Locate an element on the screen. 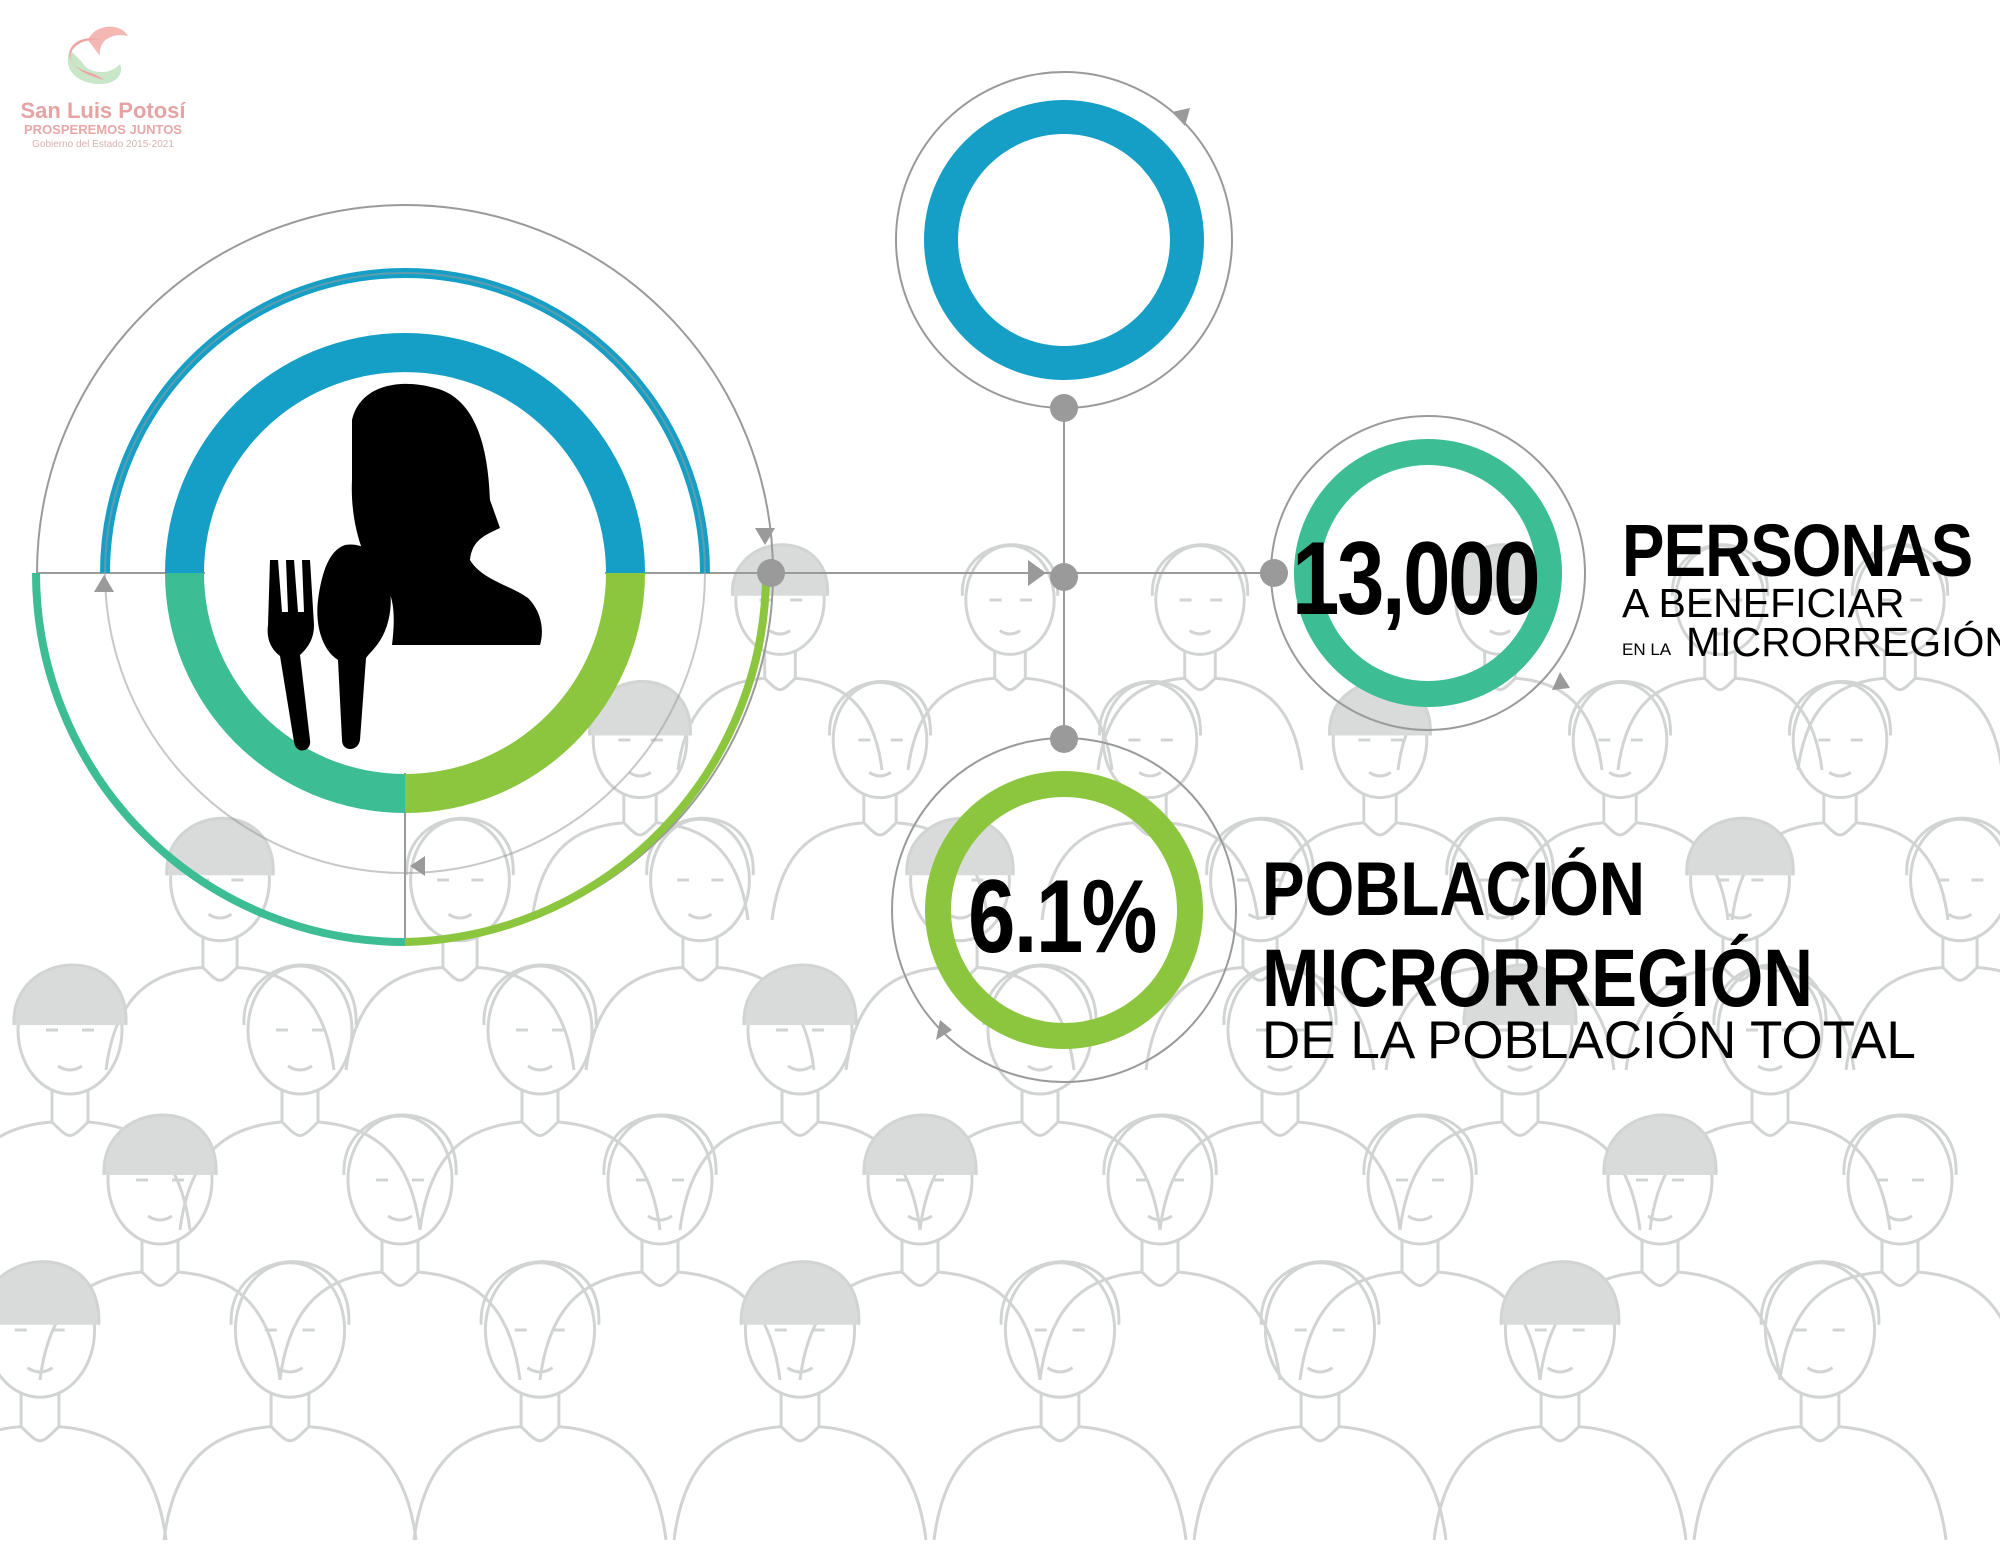 Image resolution: width=2000 pixels, height=1560 pixels. population-title-2: MICRORREGIÓN is located at coordinates (1538, 978).